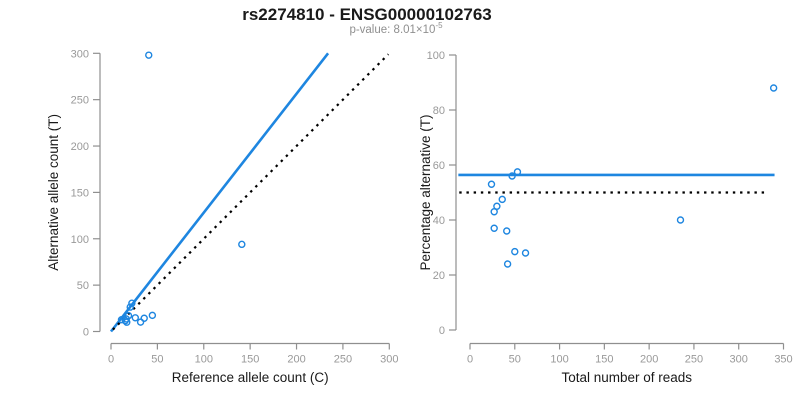 The image size is (800, 400). I want to click on pvalue-exponent: -5, so click(439, 26).